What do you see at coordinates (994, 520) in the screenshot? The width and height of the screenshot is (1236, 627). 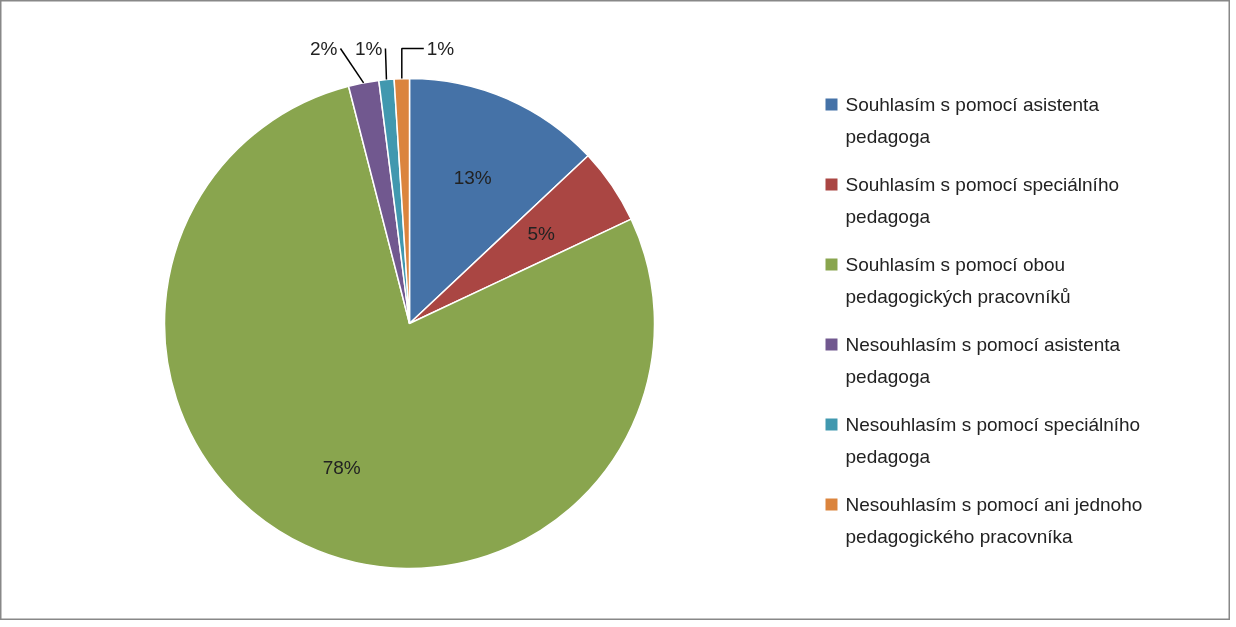 I see `legend-label: Nesouhlasím s pomocí ani jednoho pedagogického pracovníka` at bounding box center [994, 520].